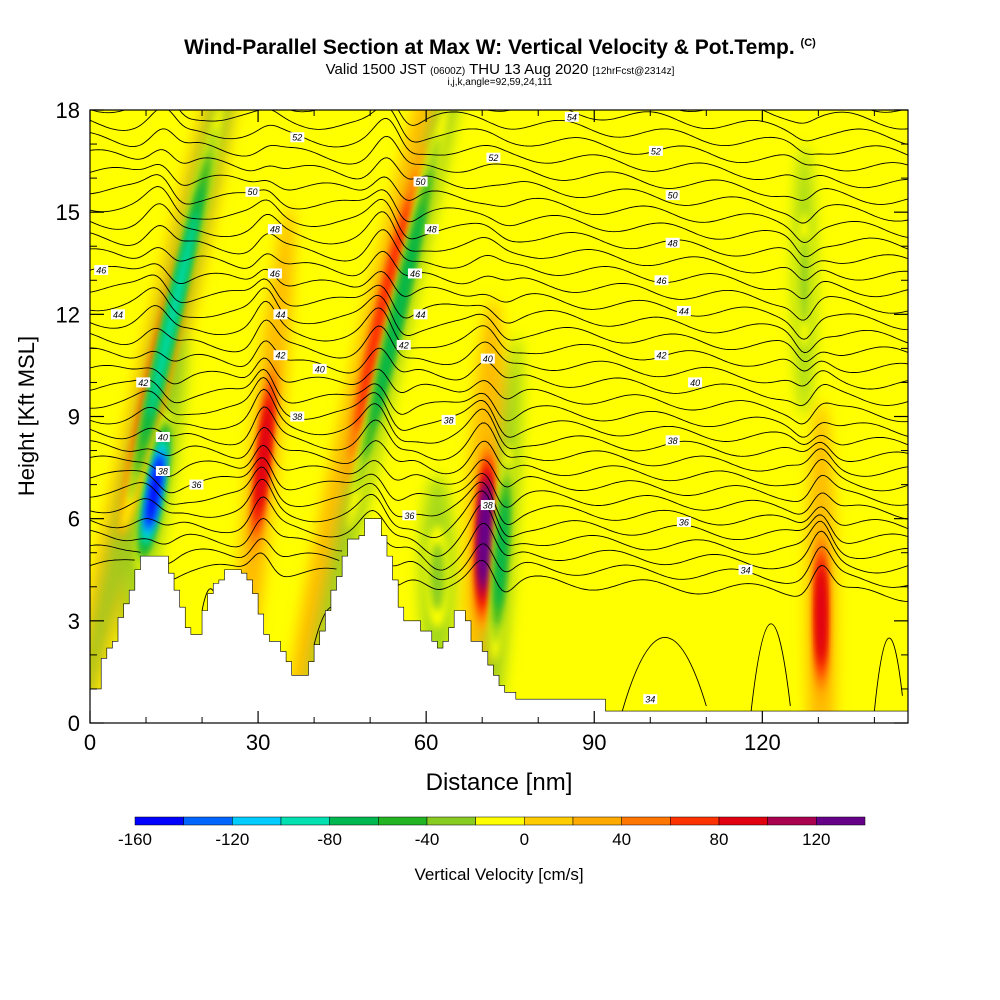 This screenshot has height=1000, width=1000. Describe the element at coordinates (427, 839) in the screenshot. I see `colorbar-tick-label: -40` at that location.